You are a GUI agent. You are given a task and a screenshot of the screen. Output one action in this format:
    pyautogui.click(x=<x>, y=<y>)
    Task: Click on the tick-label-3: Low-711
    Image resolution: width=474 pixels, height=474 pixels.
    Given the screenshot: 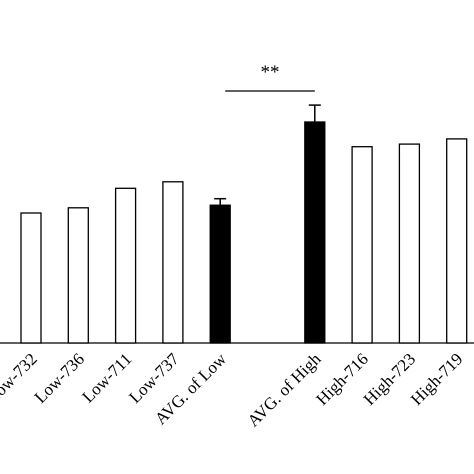 What is the action you would take?
    pyautogui.click(x=106, y=377)
    